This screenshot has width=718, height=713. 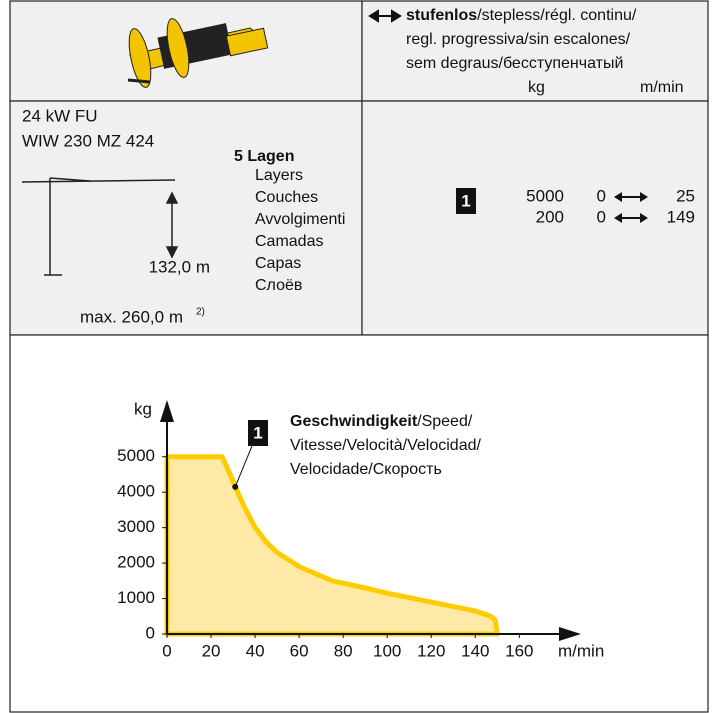 What do you see at coordinates (88, 140) in the screenshot?
I see `drive-model: WIW 230 MZ 424` at bounding box center [88, 140].